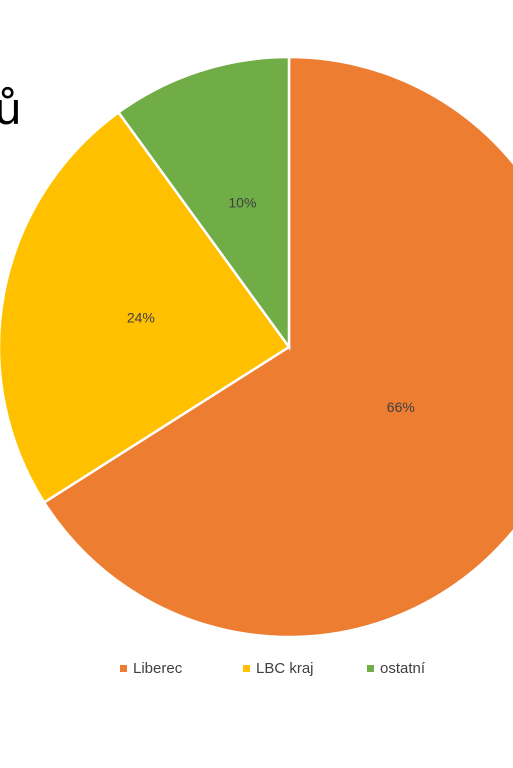  Describe the element at coordinates (141, 317) in the screenshot. I see `data-label-lbc-kraj: 24%` at that location.